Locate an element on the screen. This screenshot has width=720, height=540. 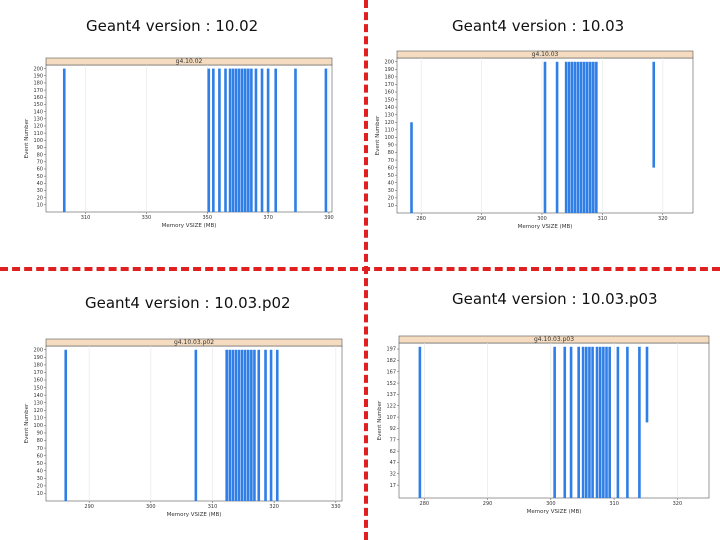
y-tick-label: 200 is located at coordinates (38, 350).